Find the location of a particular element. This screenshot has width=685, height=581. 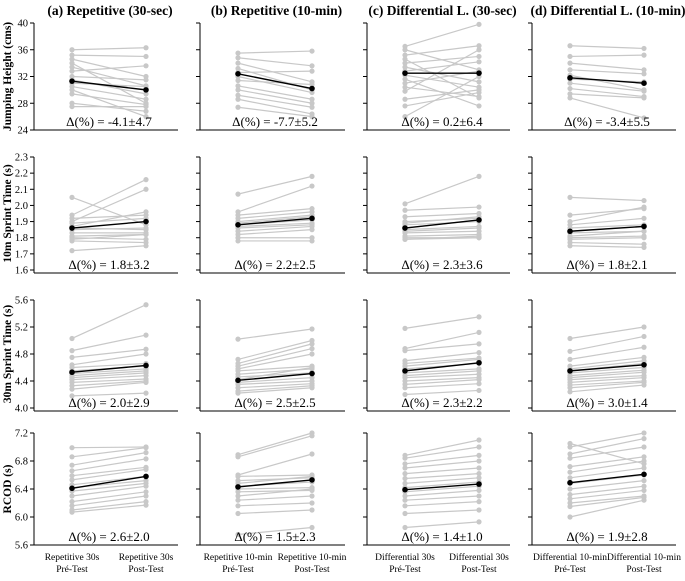

x-tick-label: Repetitive 10-min Post-Test is located at coordinates (312, 564).